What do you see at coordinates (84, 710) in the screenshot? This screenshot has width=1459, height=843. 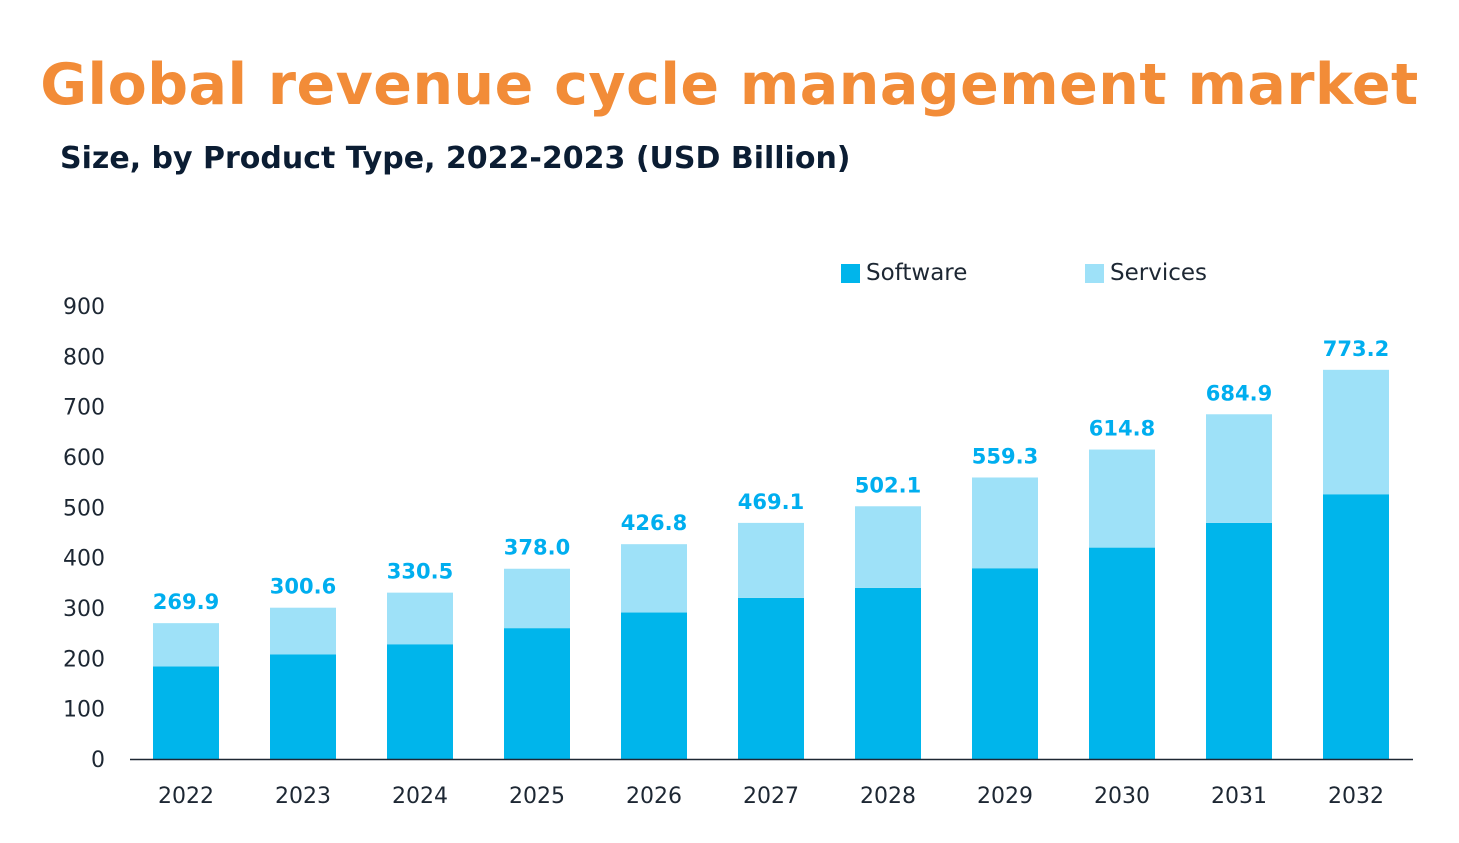 I see `y-tick-label: 100` at bounding box center [84, 710].